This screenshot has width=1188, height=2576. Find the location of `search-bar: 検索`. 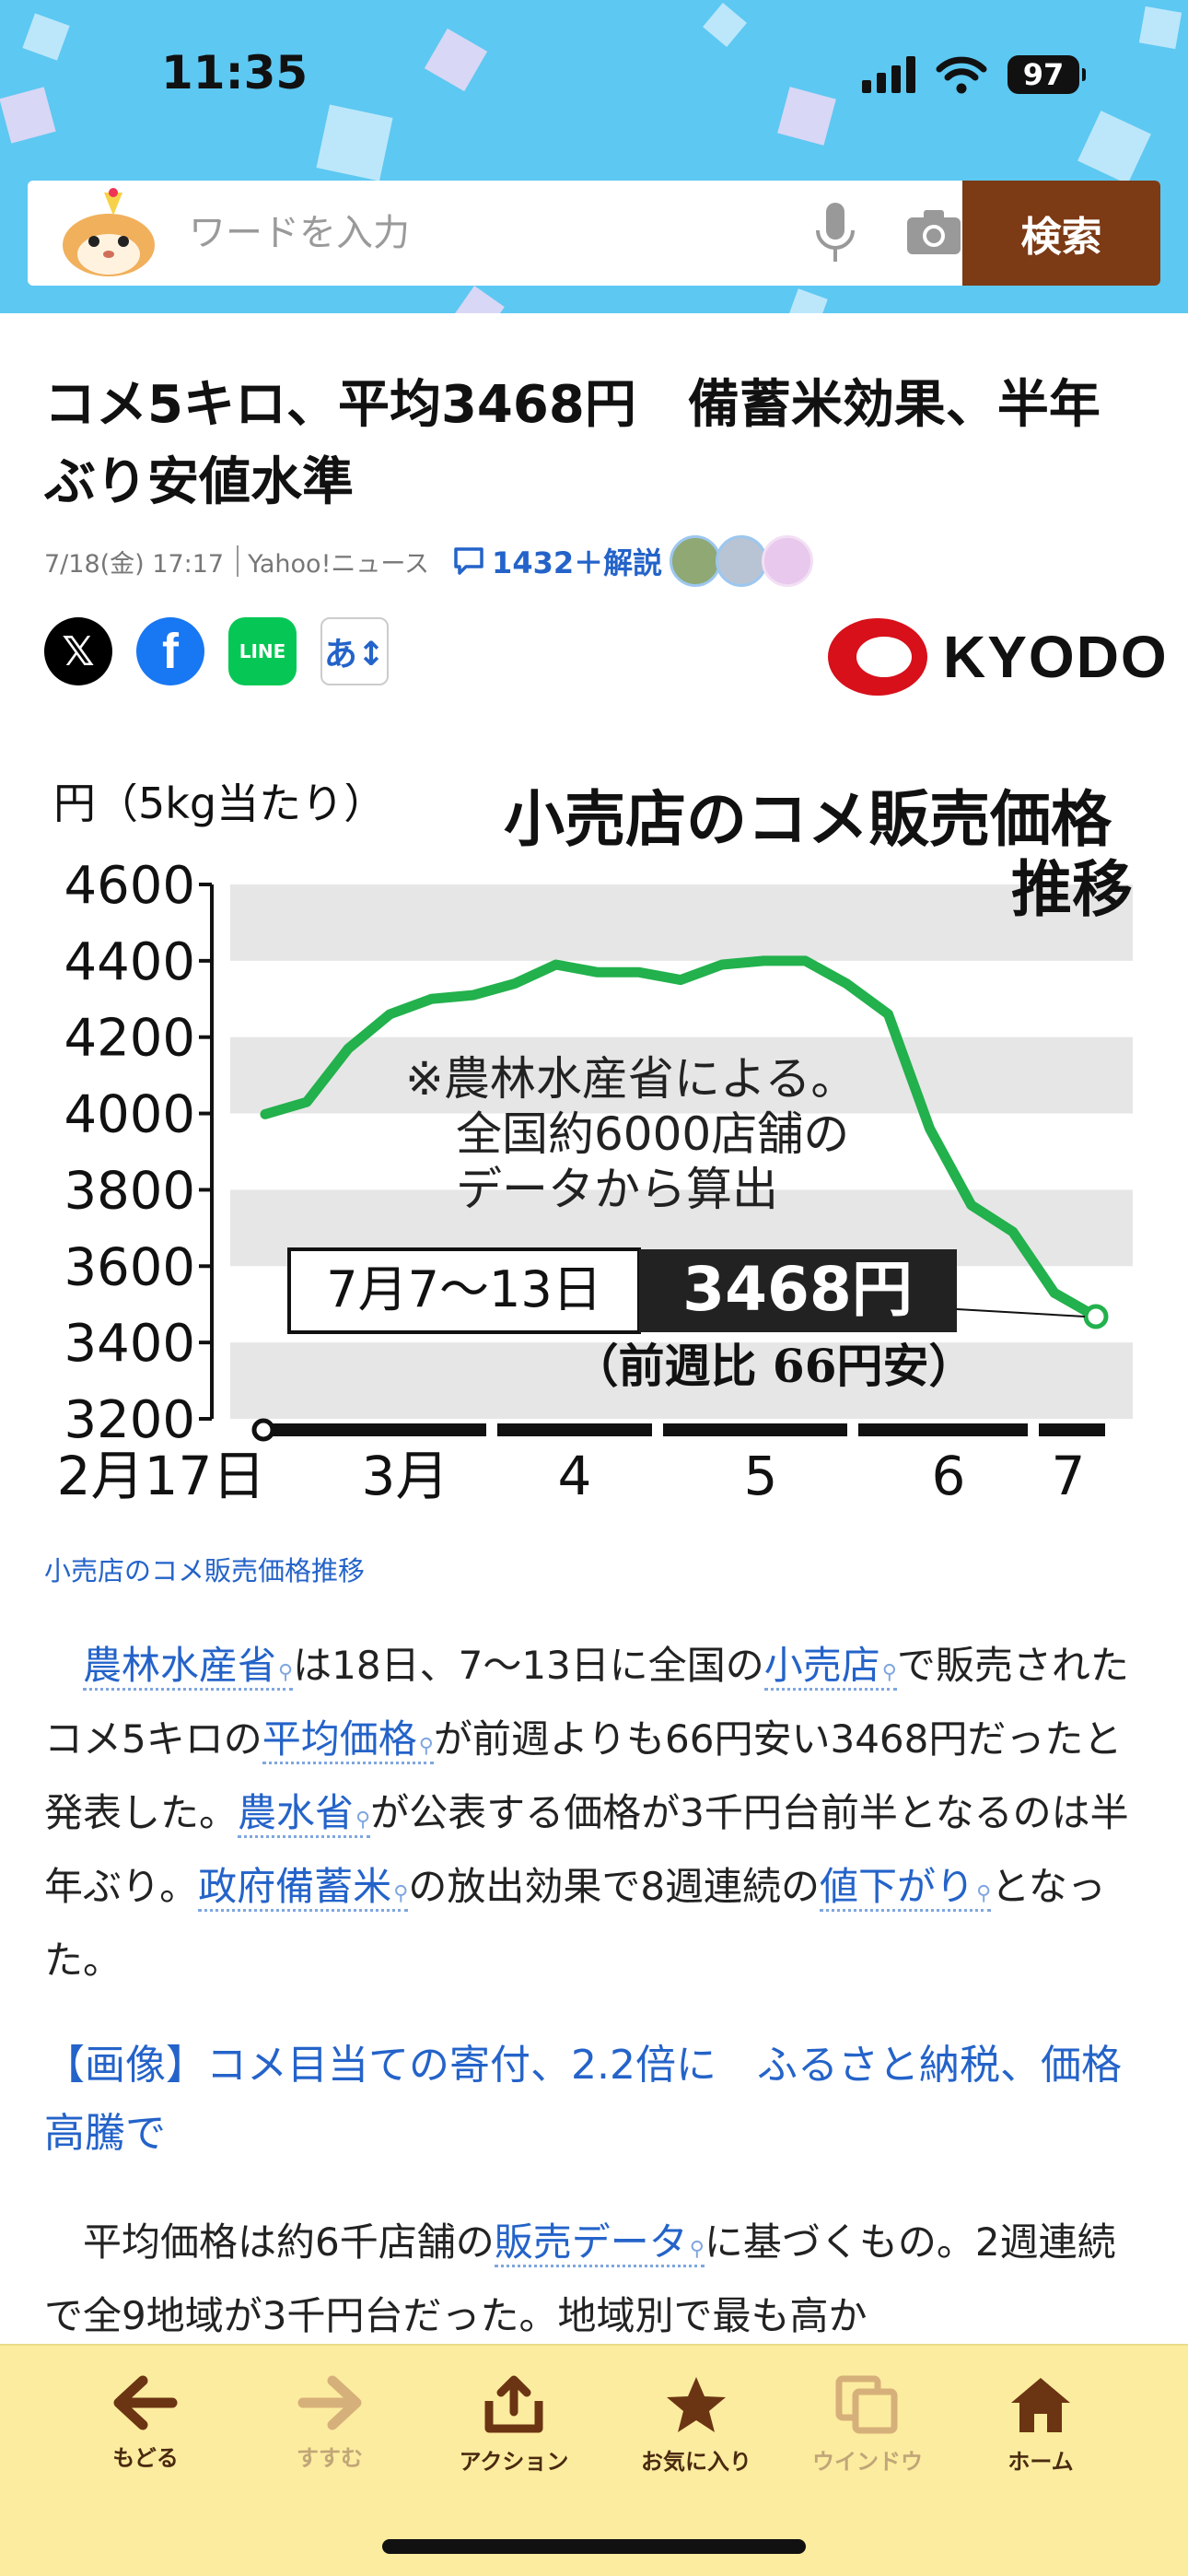

search-bar: 検索 is located at coordinates (594, 233).